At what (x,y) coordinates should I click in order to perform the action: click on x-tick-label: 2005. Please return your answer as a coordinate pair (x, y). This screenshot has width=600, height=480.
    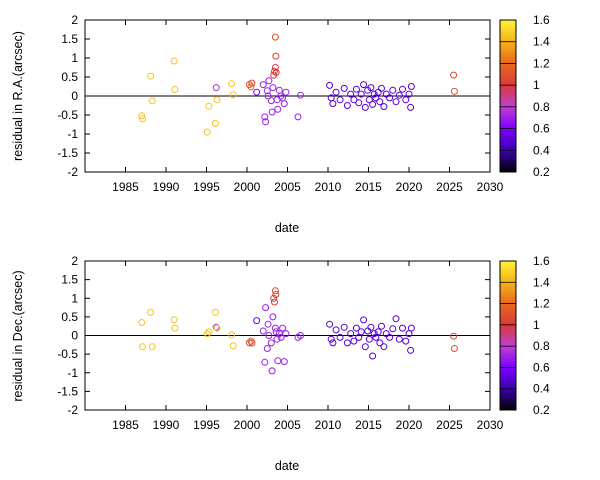
    Looking at the image, I should click on (287, 187).